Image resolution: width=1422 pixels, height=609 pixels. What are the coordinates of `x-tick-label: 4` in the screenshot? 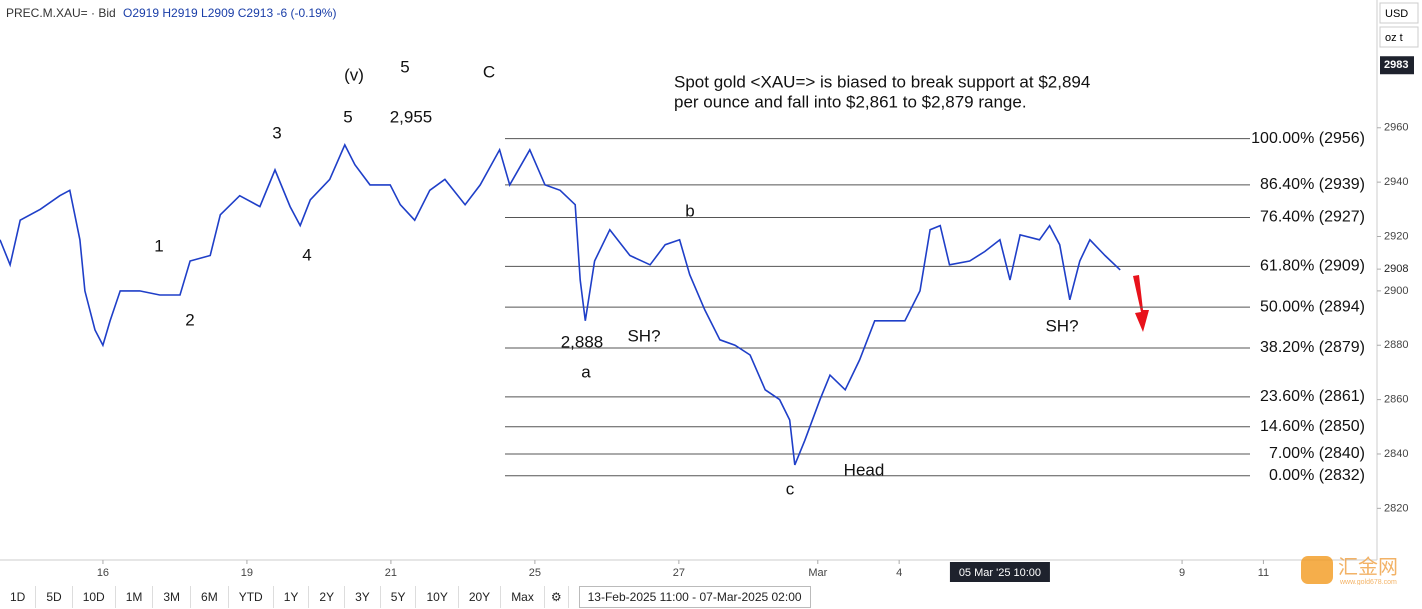 It's located at (899, 573).